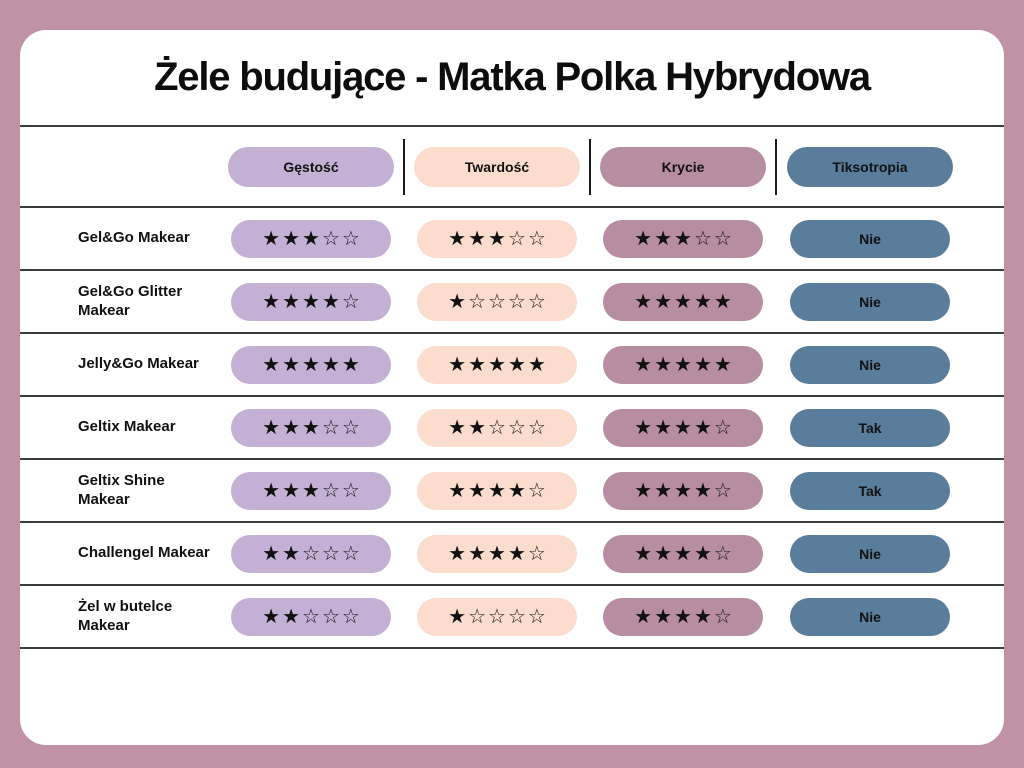 The image size is (1024, 768). I want to click on krycie-rating-pill: ★★★★★, so click(683, 364).